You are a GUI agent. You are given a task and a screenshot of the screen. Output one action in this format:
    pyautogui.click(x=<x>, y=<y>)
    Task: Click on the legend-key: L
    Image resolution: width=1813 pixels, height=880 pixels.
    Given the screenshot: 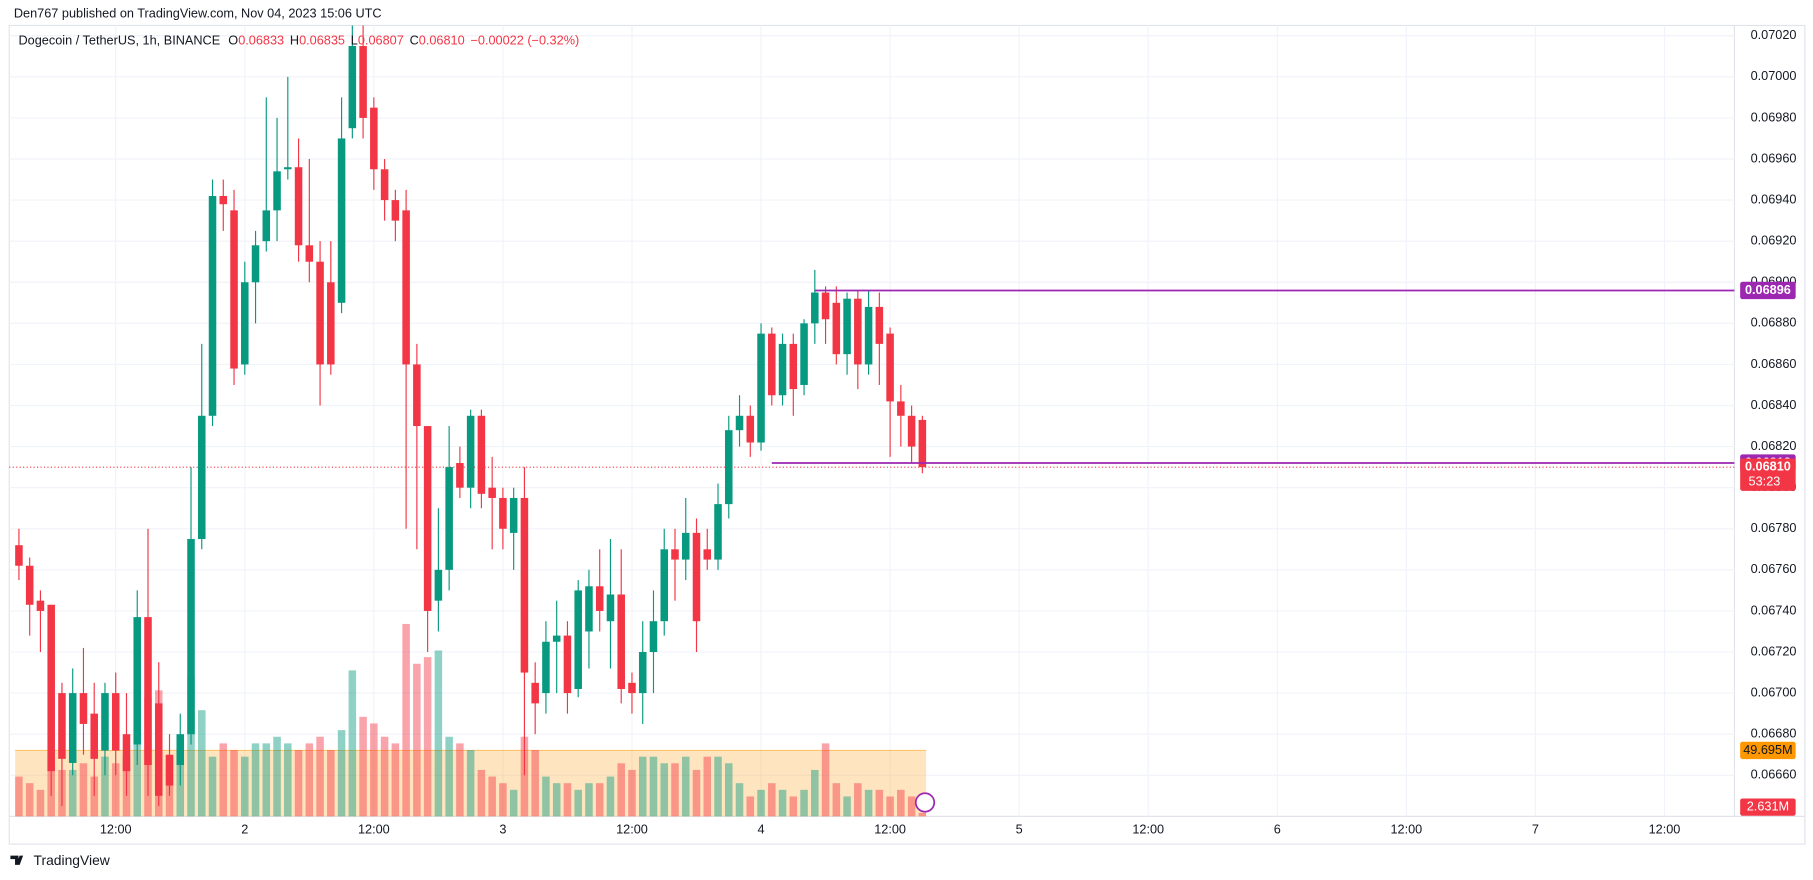 What is the action you would take?
    pyautogui.click(x=354, y=40)
    